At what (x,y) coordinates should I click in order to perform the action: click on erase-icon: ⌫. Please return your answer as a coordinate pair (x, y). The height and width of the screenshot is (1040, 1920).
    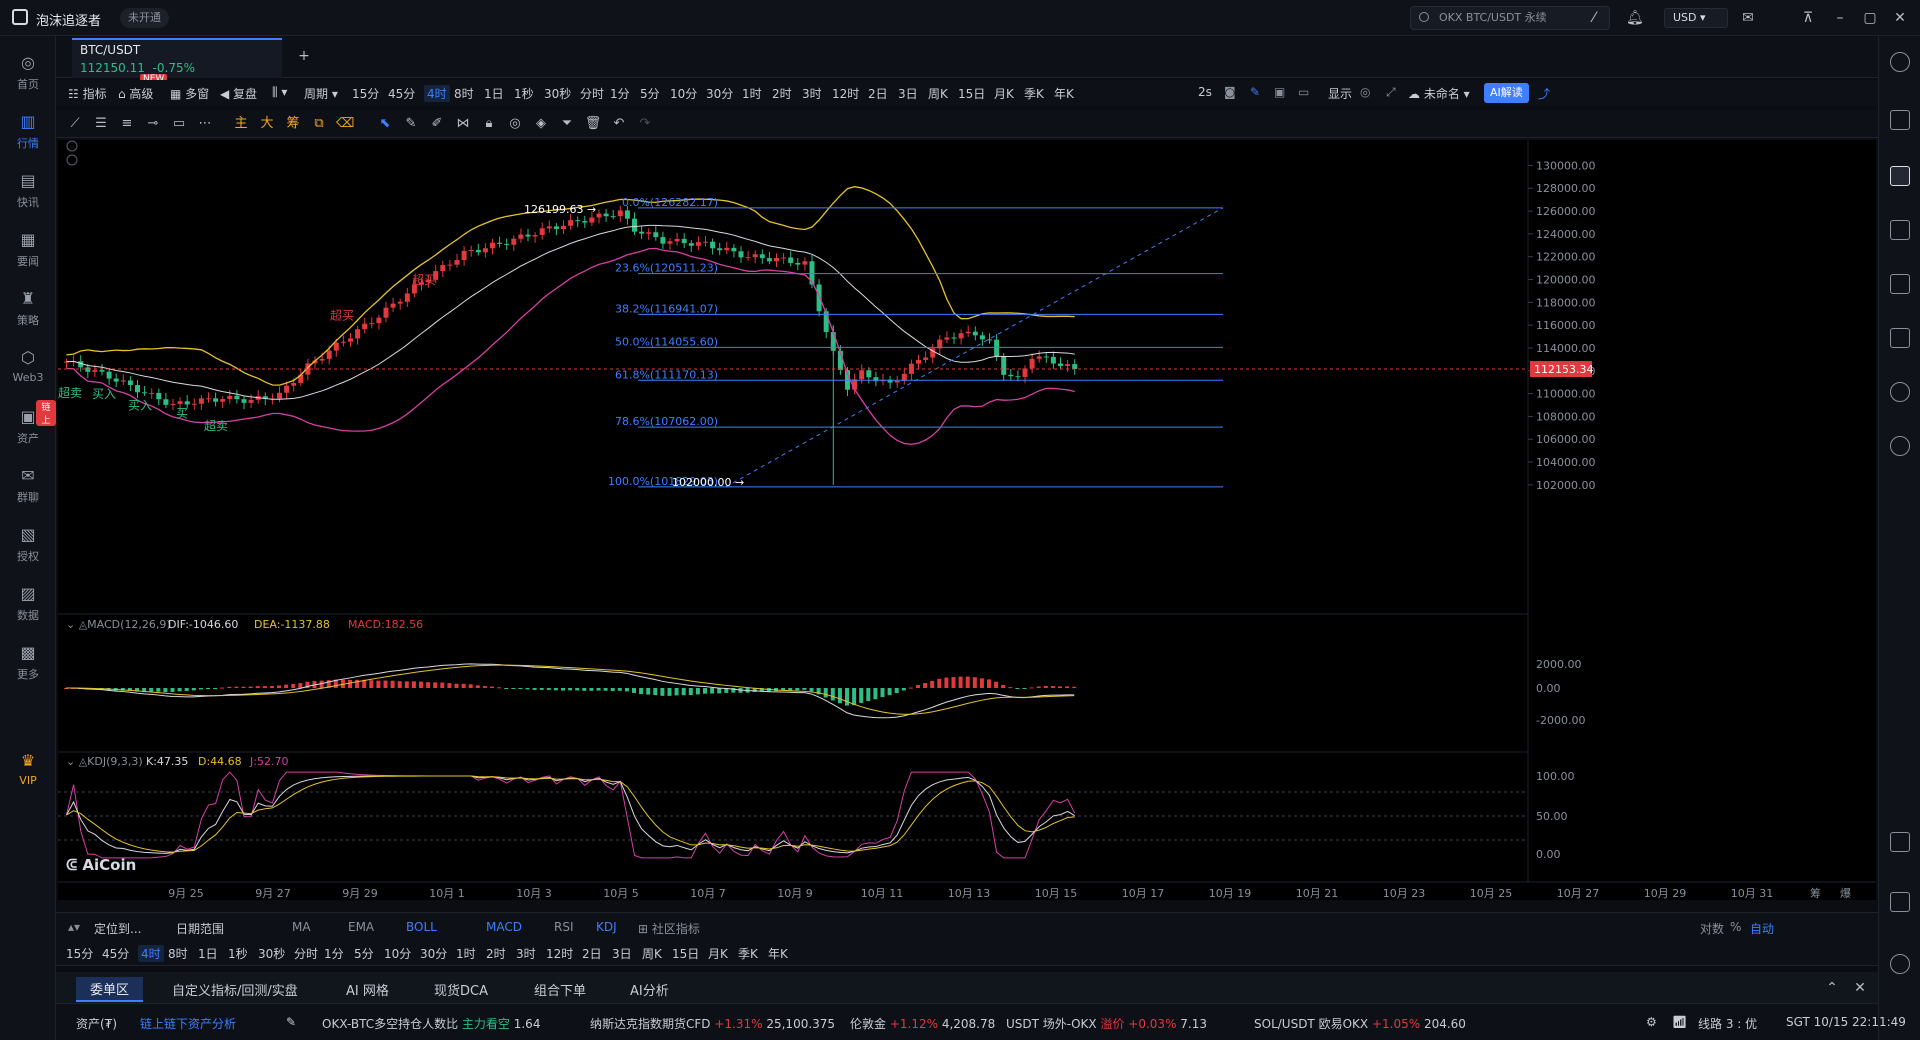
    Looking at the image, I should click on (345, 123).